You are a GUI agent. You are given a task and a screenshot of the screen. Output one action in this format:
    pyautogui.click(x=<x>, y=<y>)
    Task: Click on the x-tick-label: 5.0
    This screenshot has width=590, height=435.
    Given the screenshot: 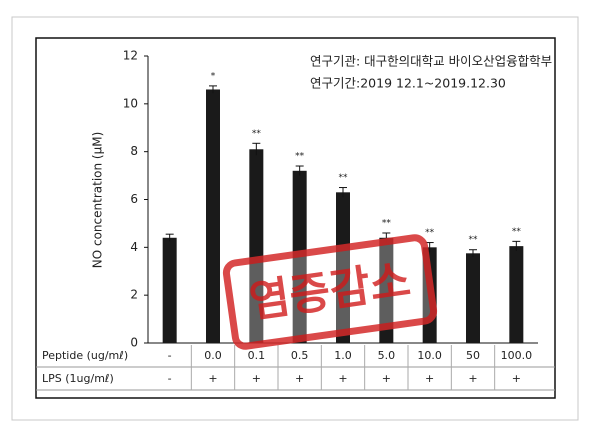 What is the action you would take?
    pyautogui.click(x=387, y=355)
    